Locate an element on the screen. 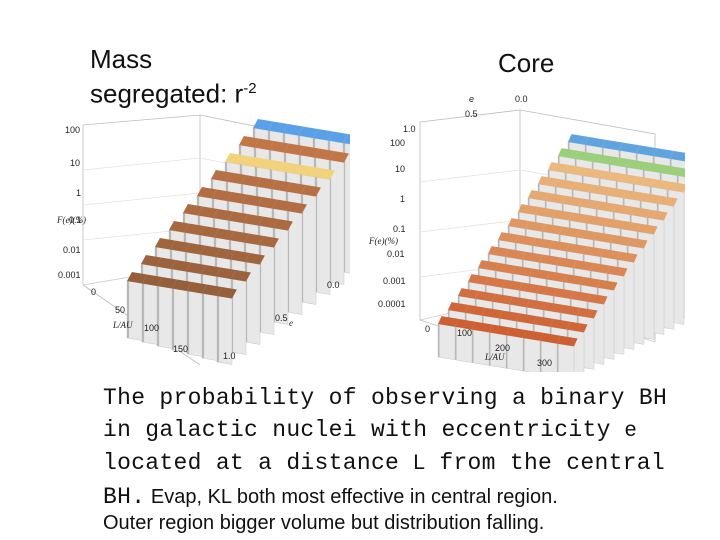  right-ztick: 0.0001 is located at coordinates (392, 304).